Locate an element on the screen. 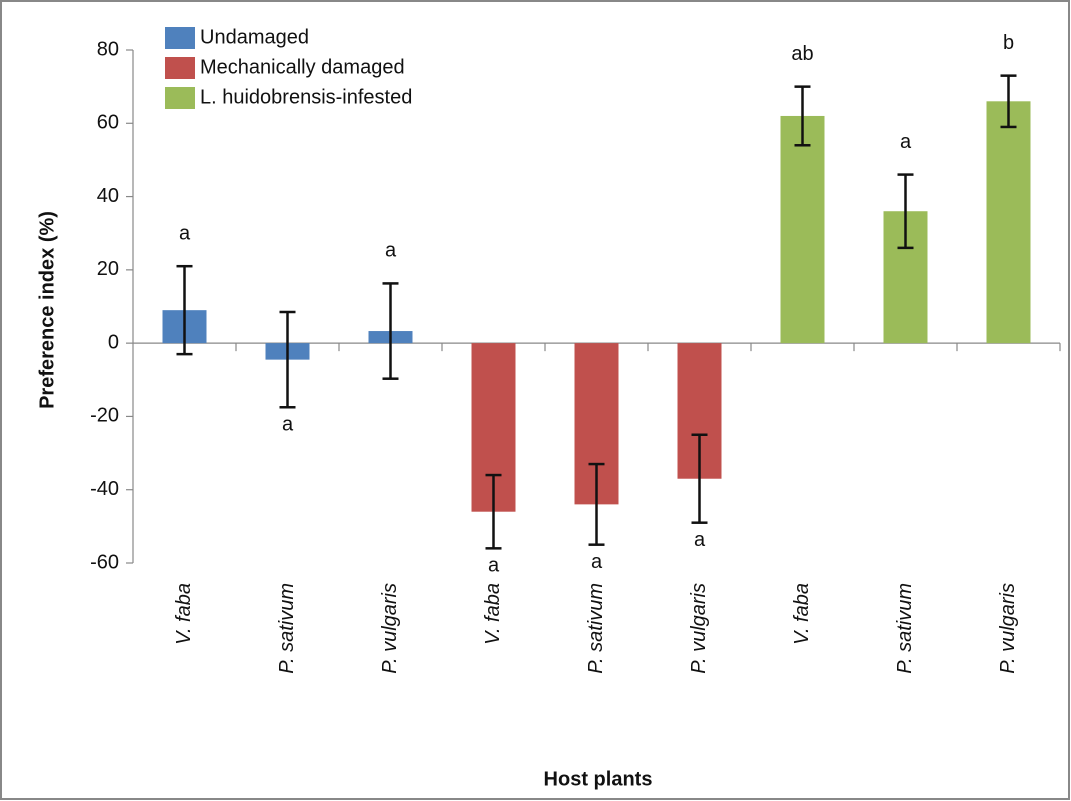 This screenshot has height=801, width=1071. y-tick-label: -40 is located at coordinates (104, 489).